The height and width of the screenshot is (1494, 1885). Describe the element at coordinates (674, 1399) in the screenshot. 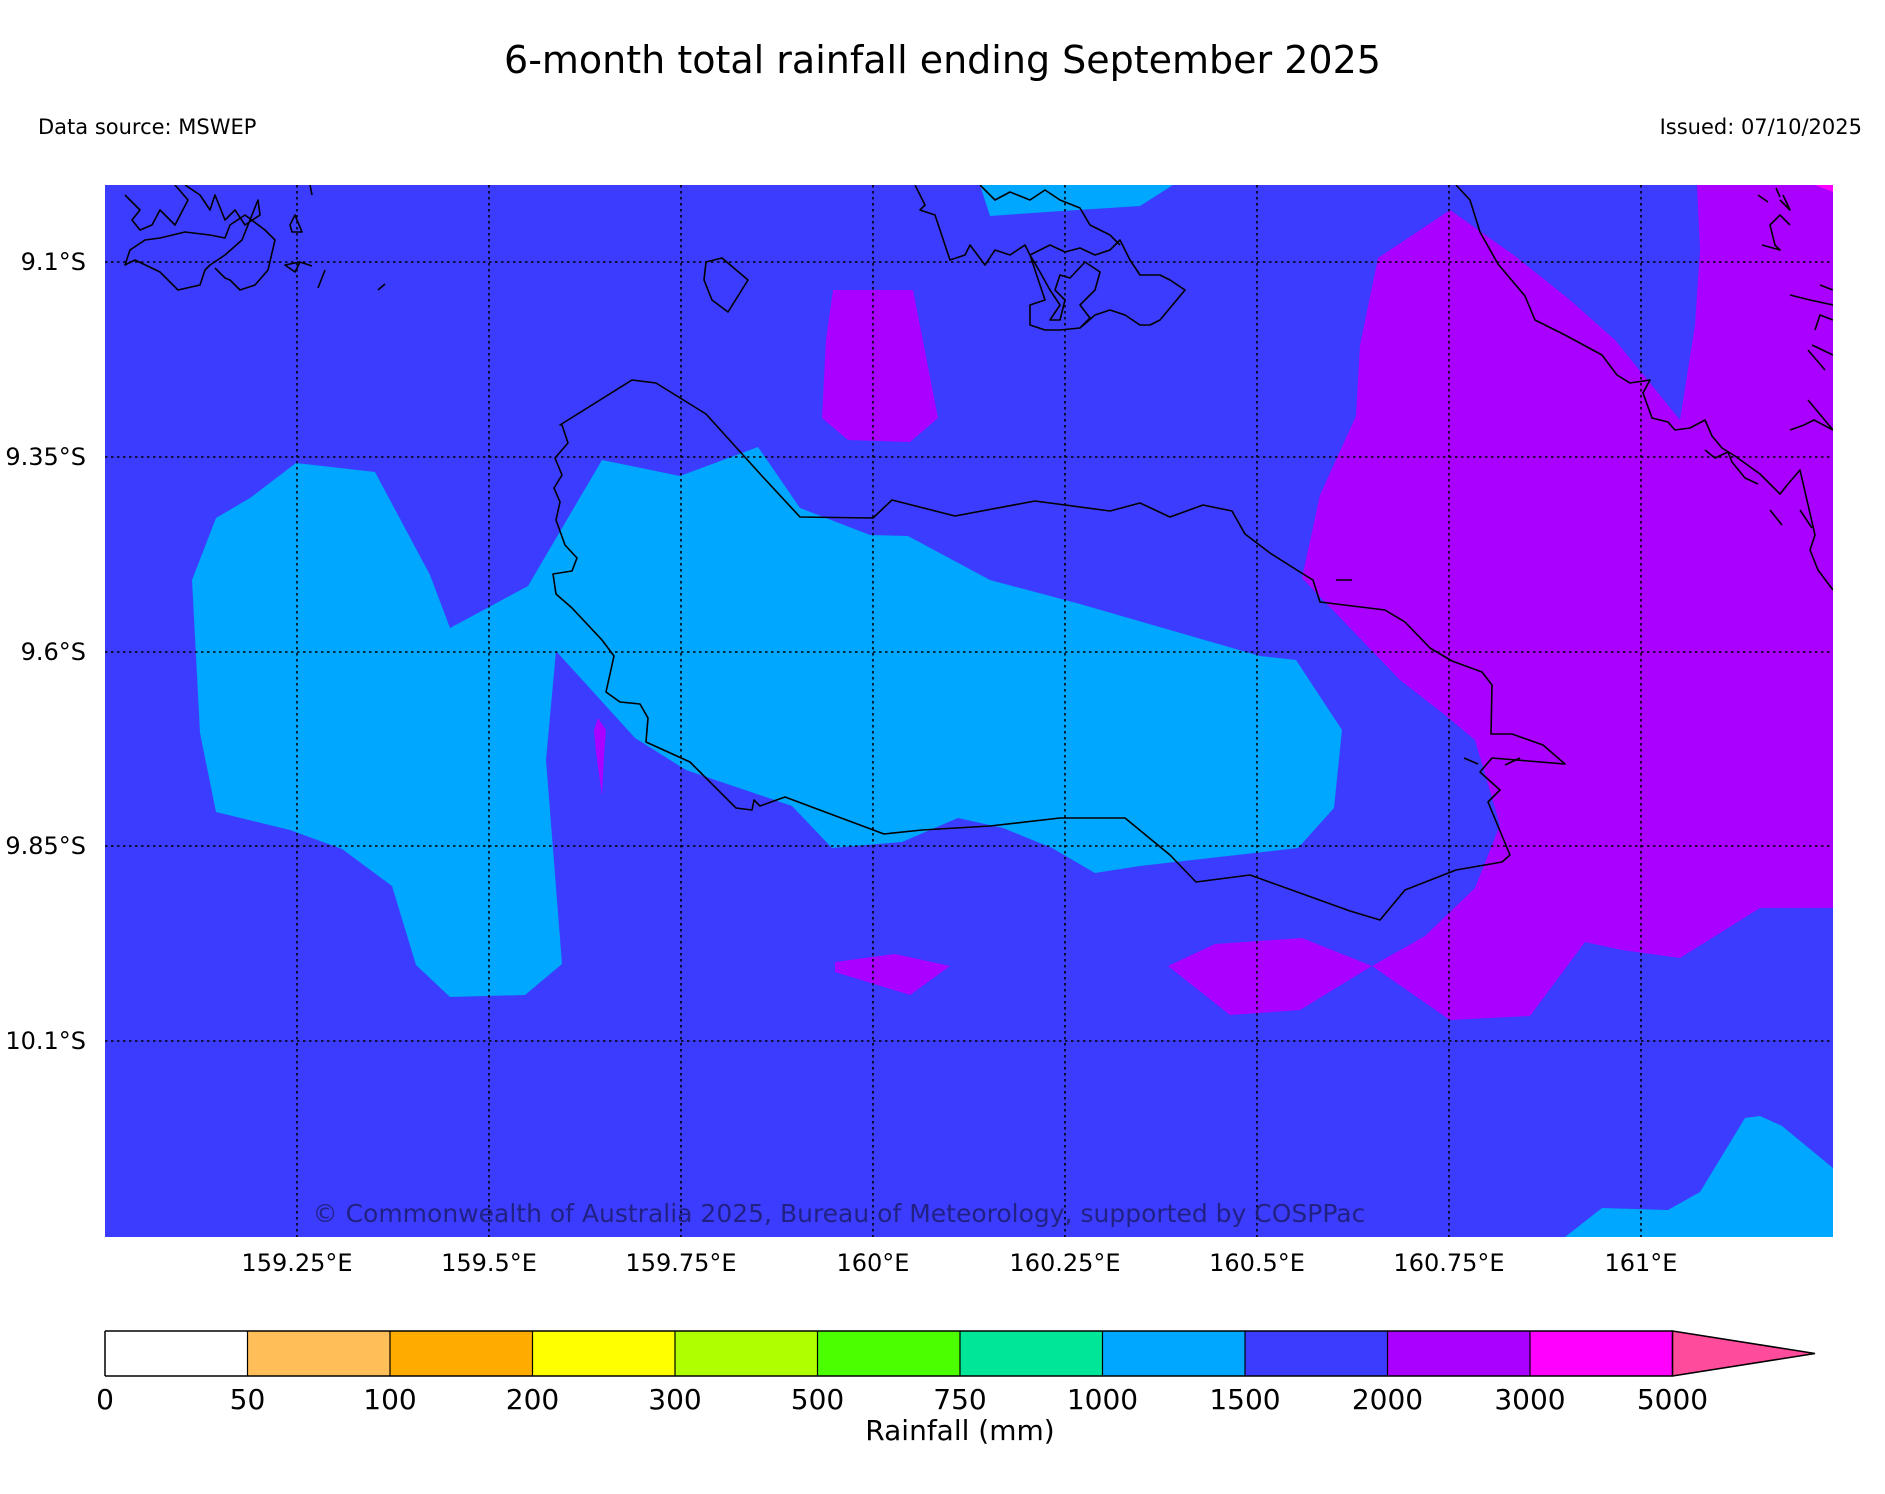

I see `colorbar-tick-300: 300` at that location.